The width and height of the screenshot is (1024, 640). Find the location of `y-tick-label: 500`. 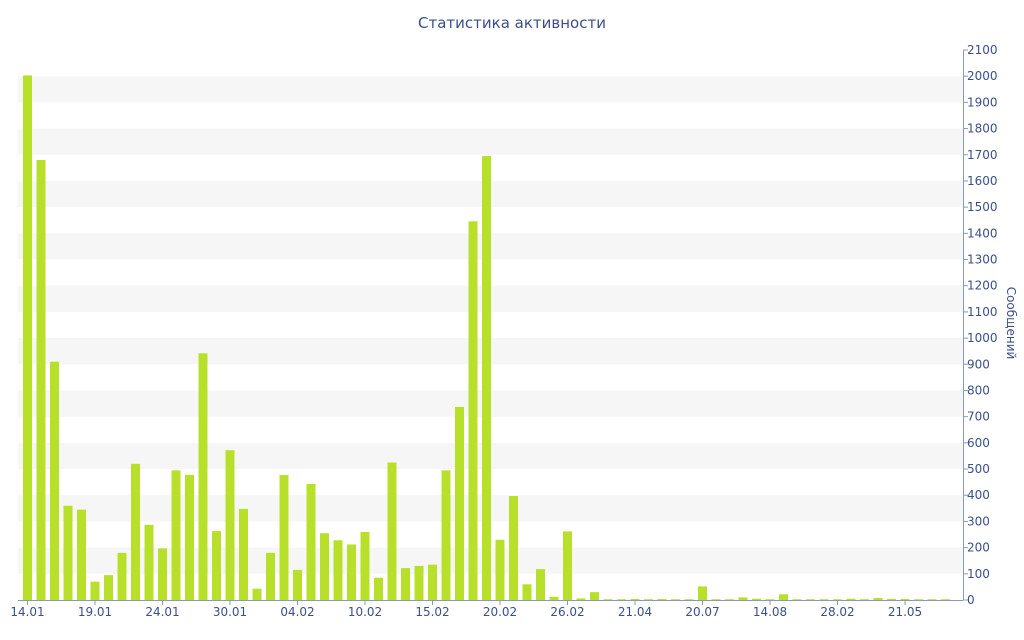

y-tick-label: 500 is located at coordinates (978, 469).